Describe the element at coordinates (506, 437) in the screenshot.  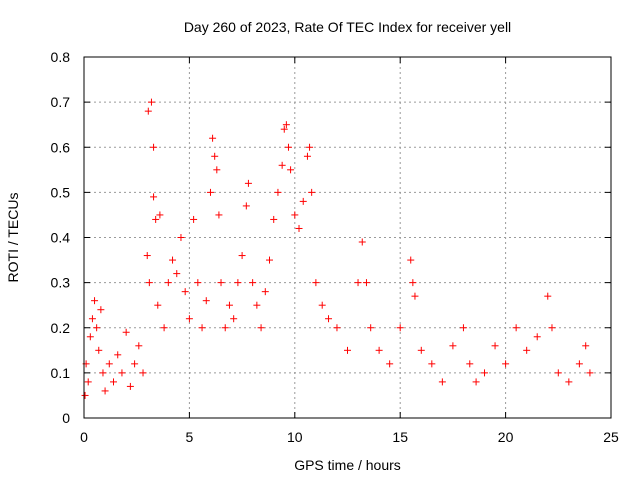
I see `x-tick-label: 20` at that location.